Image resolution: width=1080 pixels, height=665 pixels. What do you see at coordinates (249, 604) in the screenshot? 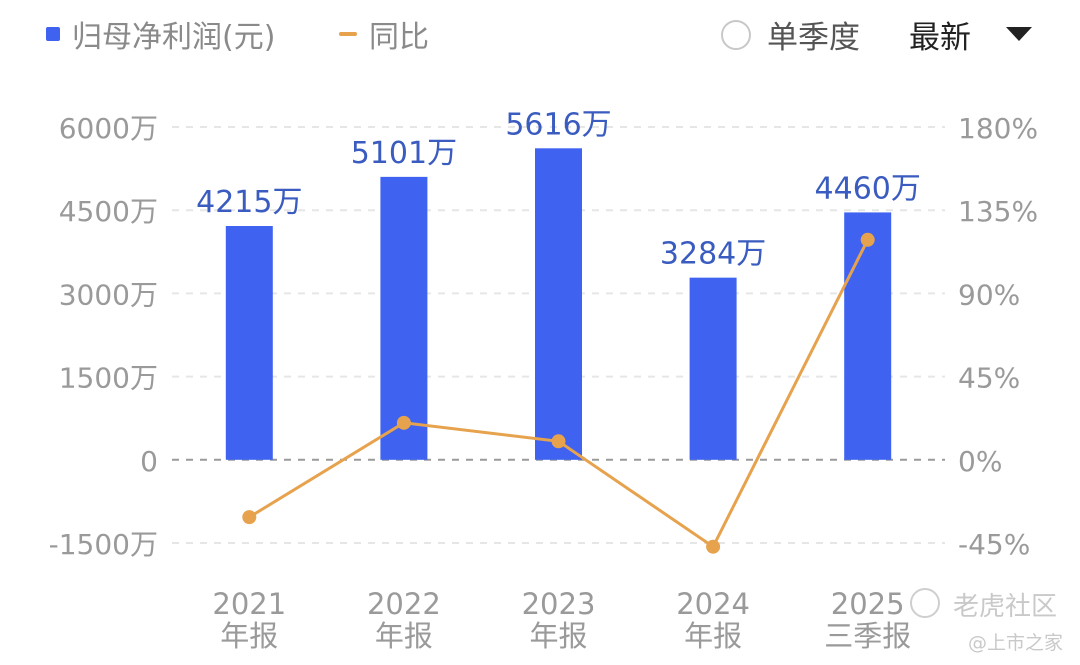
I see `x-tick-label-year: 2021` at bounding box center [249, 604].